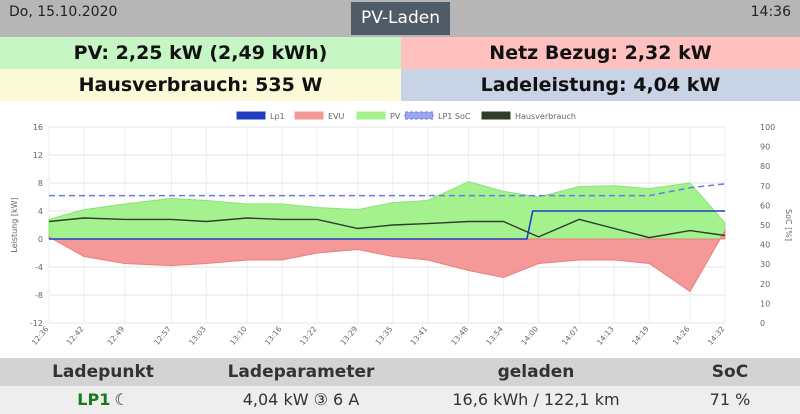 The width and height of the screenshot is (800, 414). What do you see at coordinates (277, 116) in the screenshot?
I see `legend-label-lp1: Lp1` at bounding box center [277, 116].